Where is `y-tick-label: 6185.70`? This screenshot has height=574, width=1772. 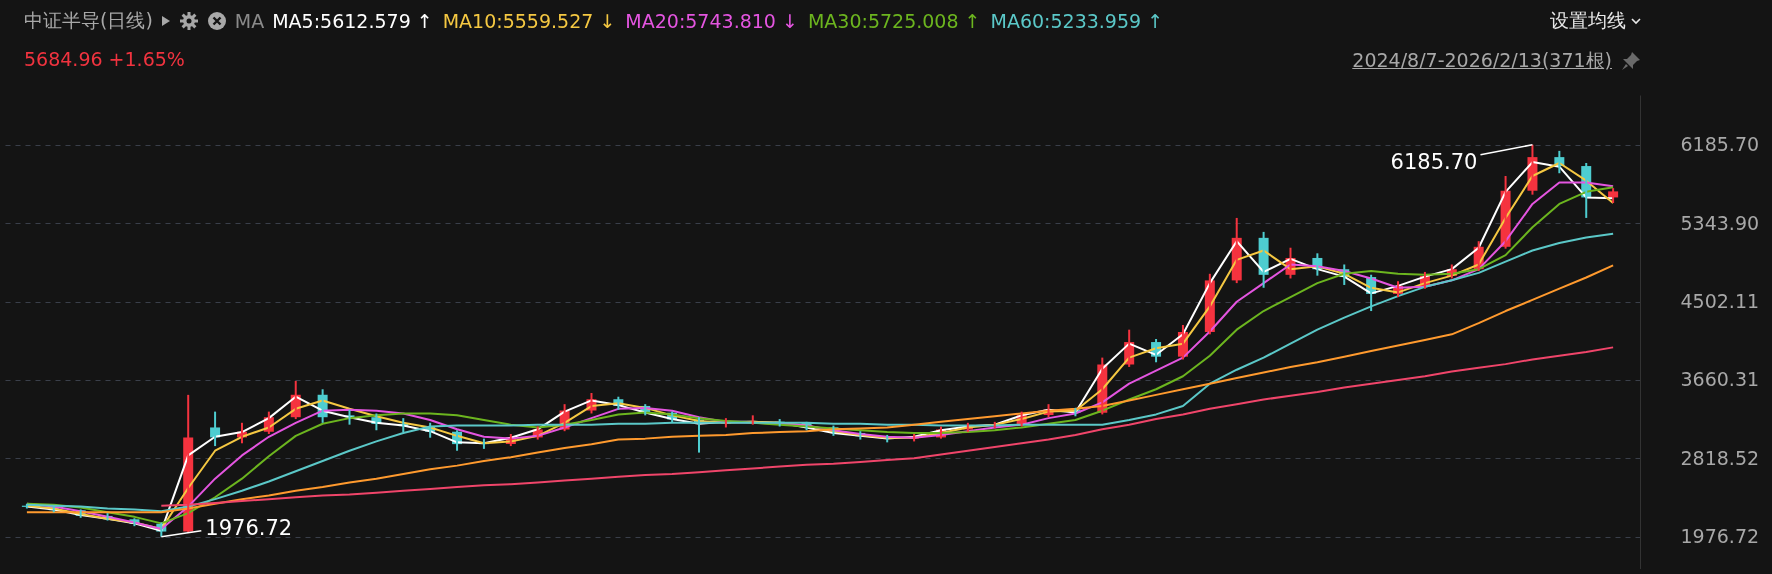
y-tick-label: 6185.70 is located at coordinates (1720, 144).